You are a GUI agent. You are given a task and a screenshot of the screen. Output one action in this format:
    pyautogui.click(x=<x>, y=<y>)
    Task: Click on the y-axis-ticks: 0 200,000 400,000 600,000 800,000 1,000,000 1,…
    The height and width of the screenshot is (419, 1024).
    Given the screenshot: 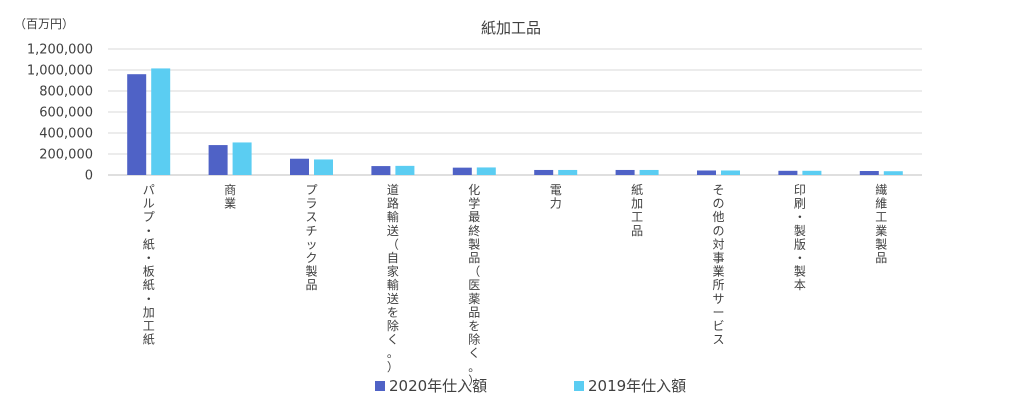 What is the action you would take?
    pyautogui.click(x=60, y=113)
    